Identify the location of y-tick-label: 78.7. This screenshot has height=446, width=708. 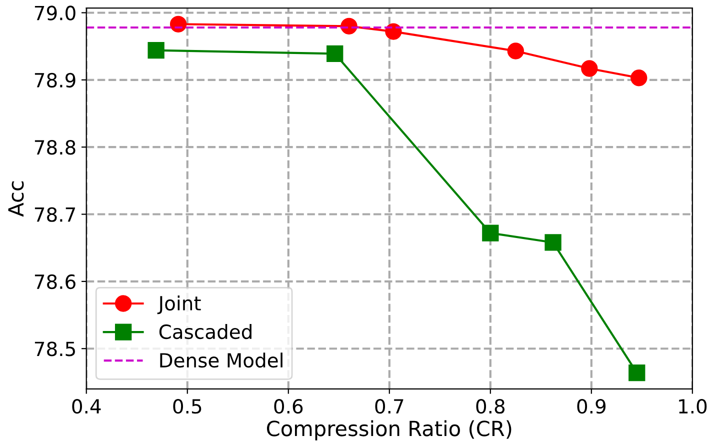
(54, 214).